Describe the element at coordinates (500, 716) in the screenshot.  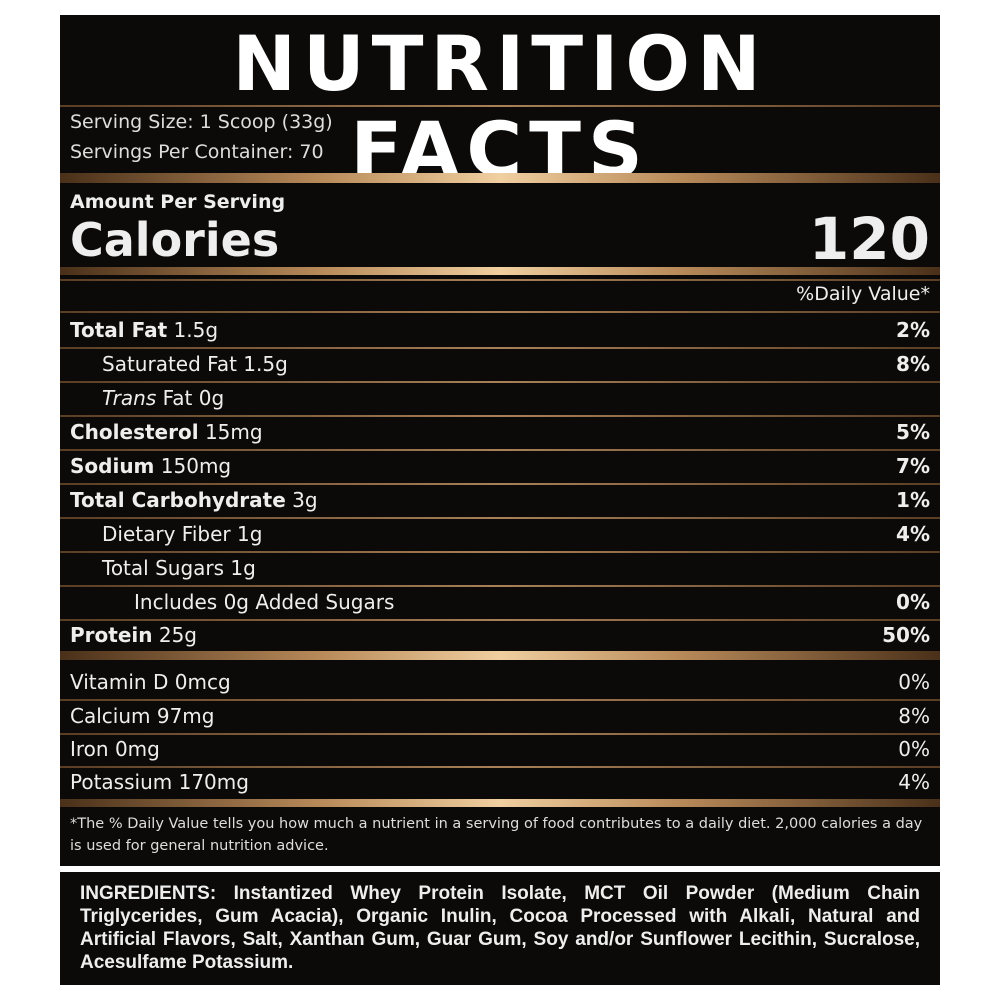
I see `vitamin-row: Calcium 97mg 8%` at that location.